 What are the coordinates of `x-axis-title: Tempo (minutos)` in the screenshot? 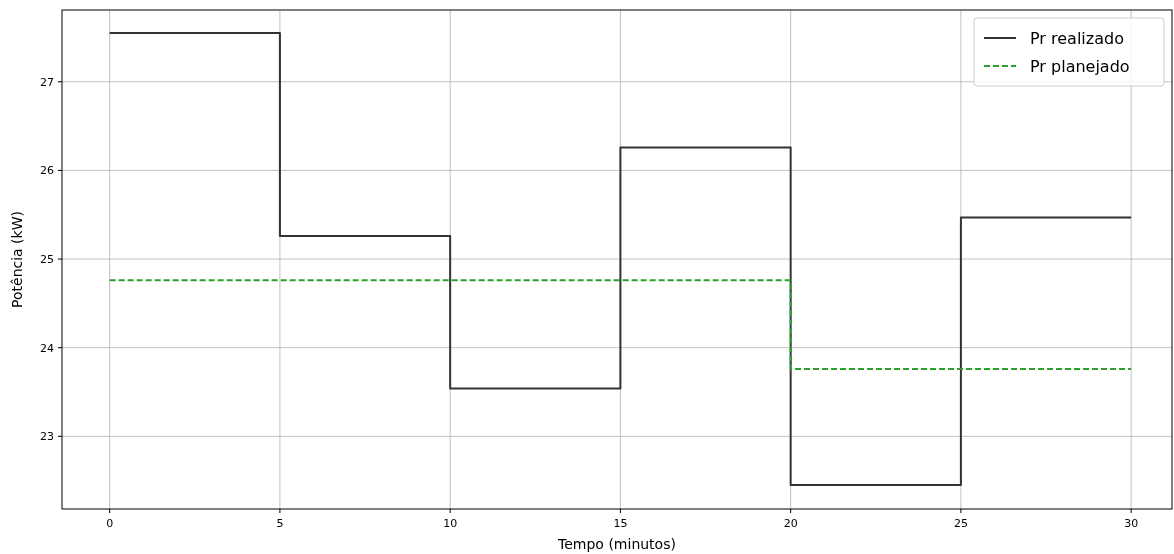 It's located at (616, 544).